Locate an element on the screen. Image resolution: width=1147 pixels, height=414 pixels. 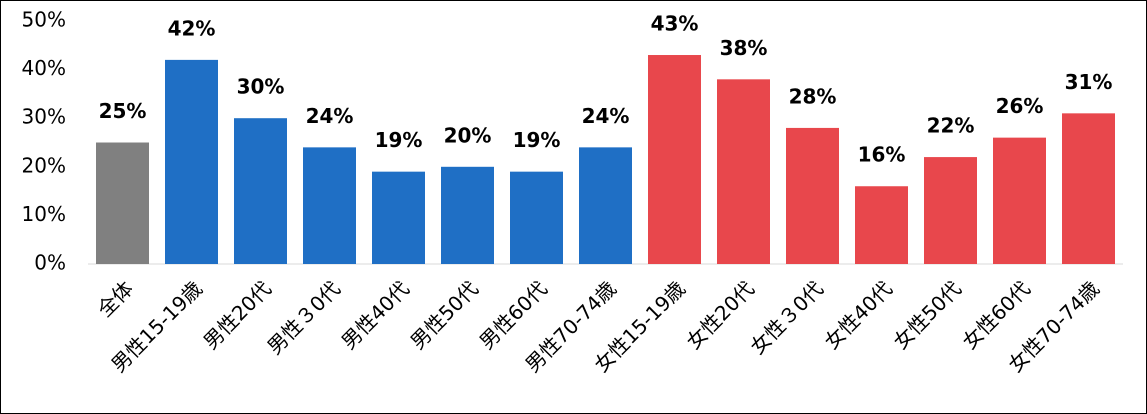
y-tick-label: 20% is located at coordinates (44, 165).